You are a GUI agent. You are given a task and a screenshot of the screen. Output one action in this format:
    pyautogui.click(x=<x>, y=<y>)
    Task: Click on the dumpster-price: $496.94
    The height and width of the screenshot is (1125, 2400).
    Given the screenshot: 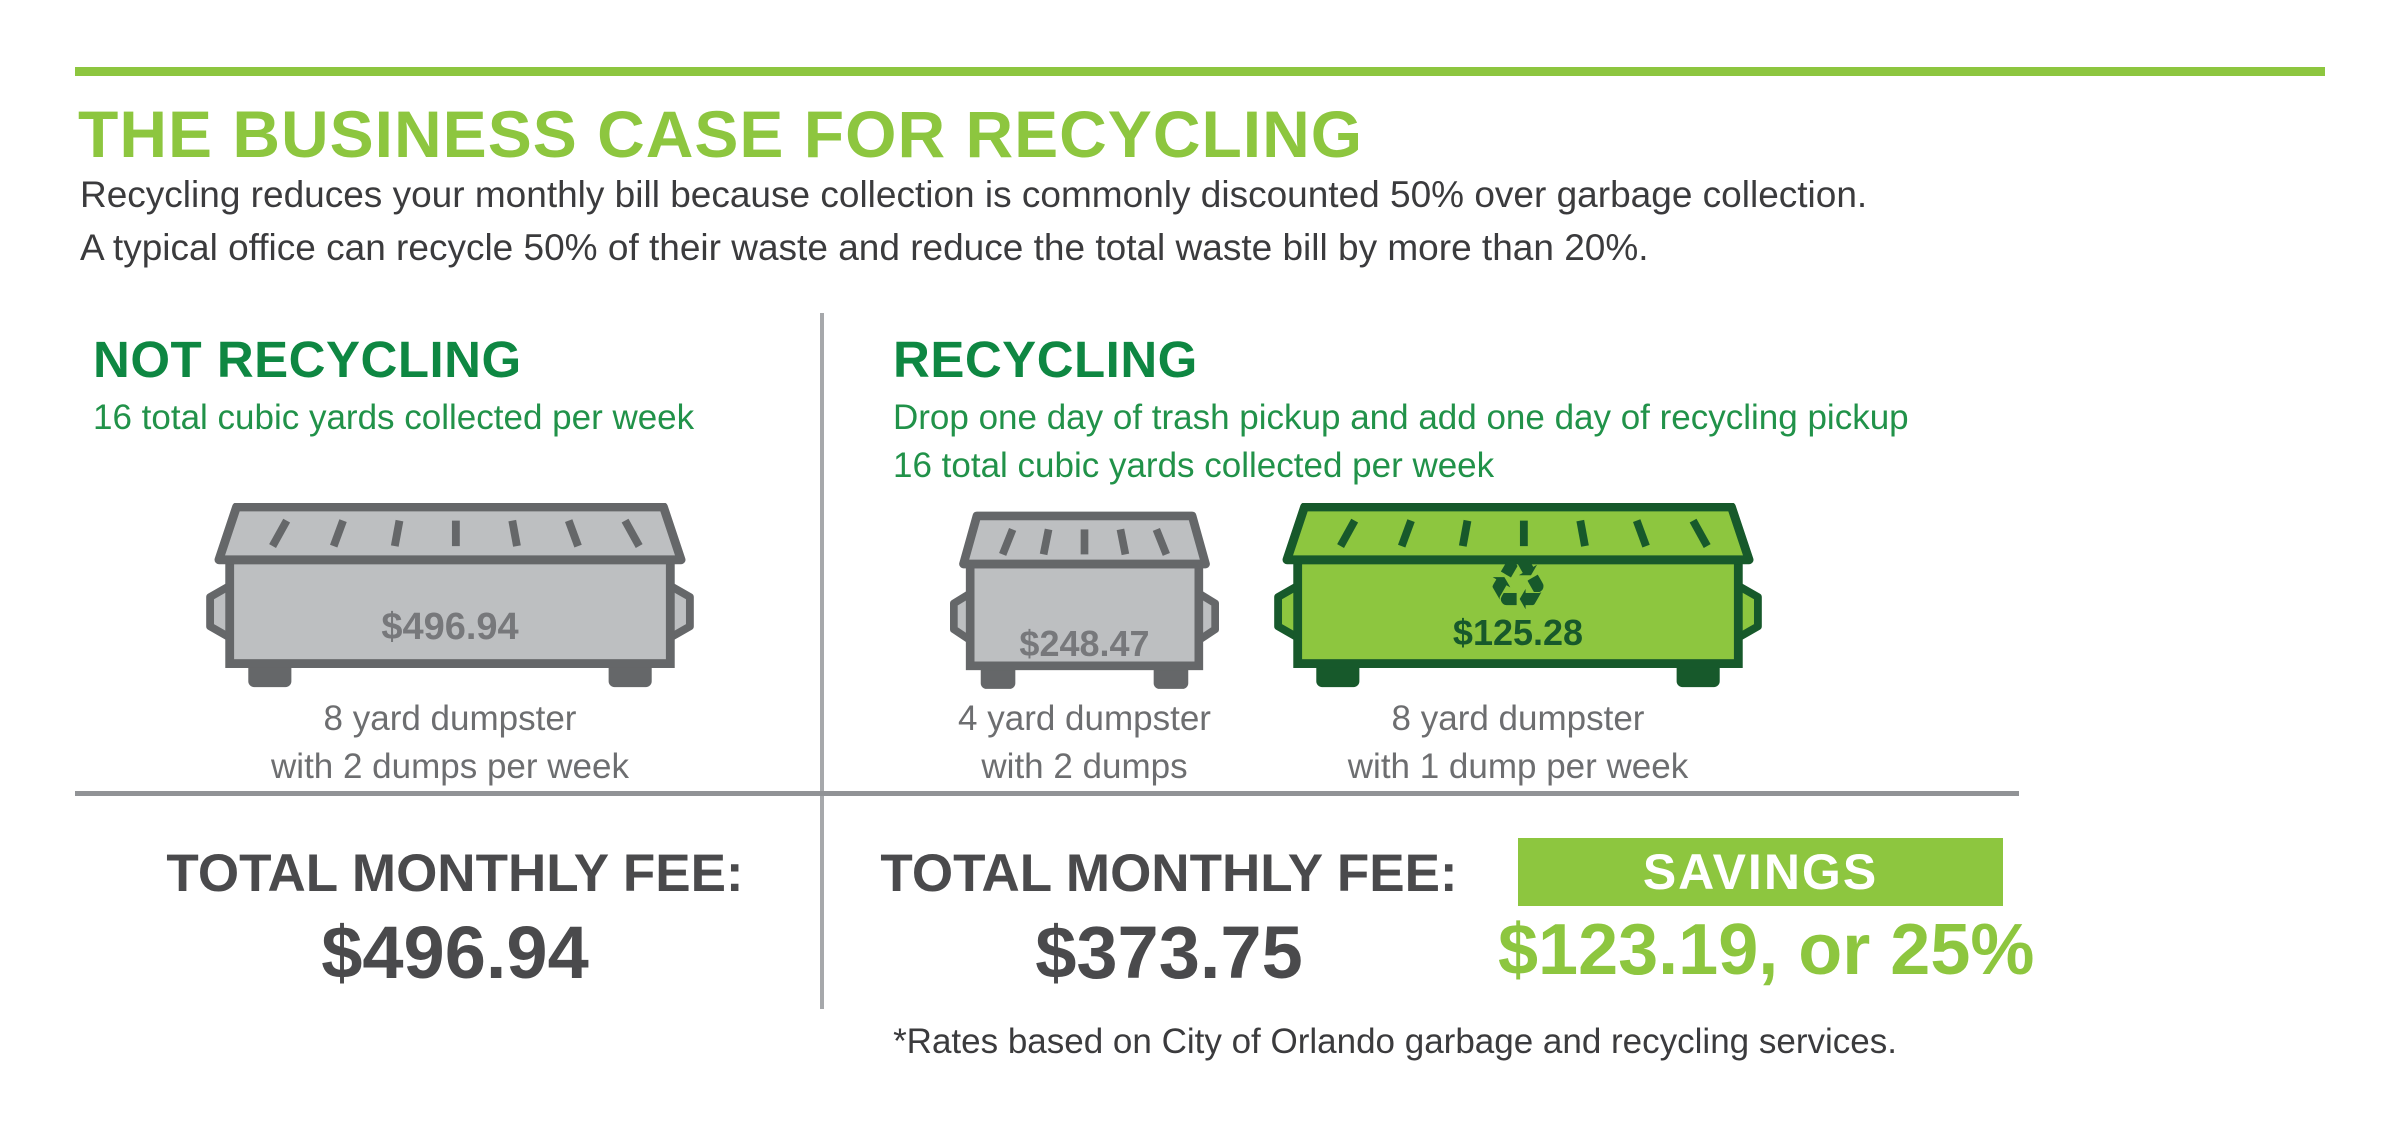 What is the action you would take?
    pyautogui.click(x=450, y=627)
    